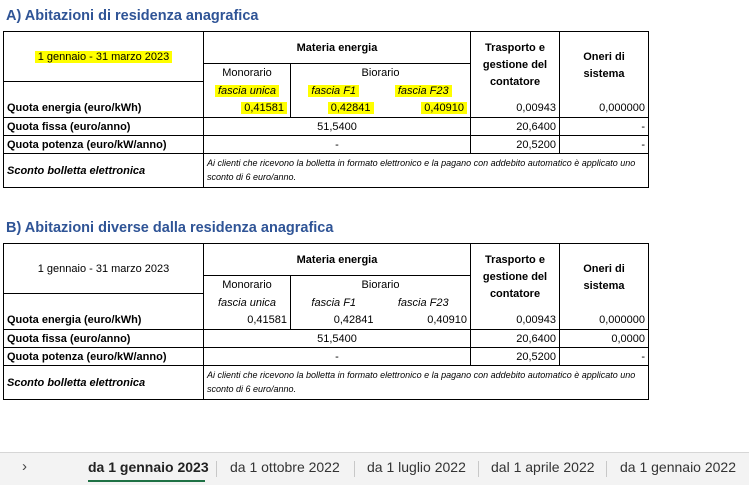 This screenshot has height=485, width=749. Describe the element at coordinates (285, 467) in the screenshot. I see `tab-da-1-ottobre-2022: da 1 ottobre 2022` at that location.